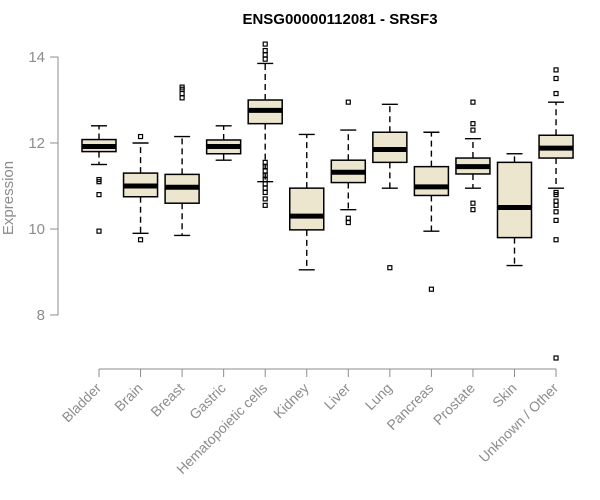  Describe the element at coordinates (43, 186) in the screenshot. I see `y-axis: 8 10 12 14` at that location.